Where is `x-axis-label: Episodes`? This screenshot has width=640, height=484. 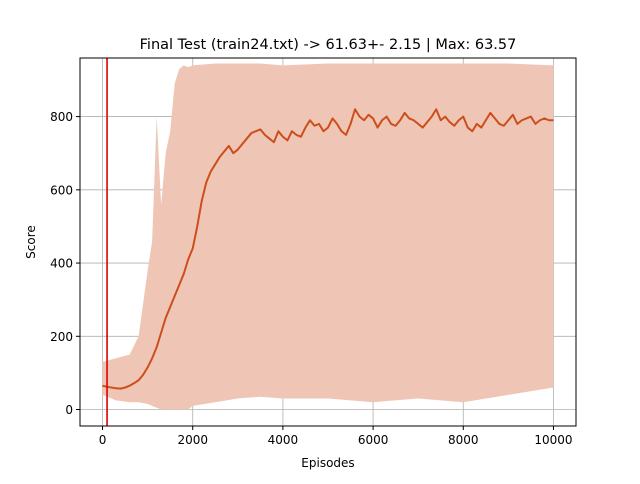
x-axis-label: Episodes is located at coordinates (327, 463).